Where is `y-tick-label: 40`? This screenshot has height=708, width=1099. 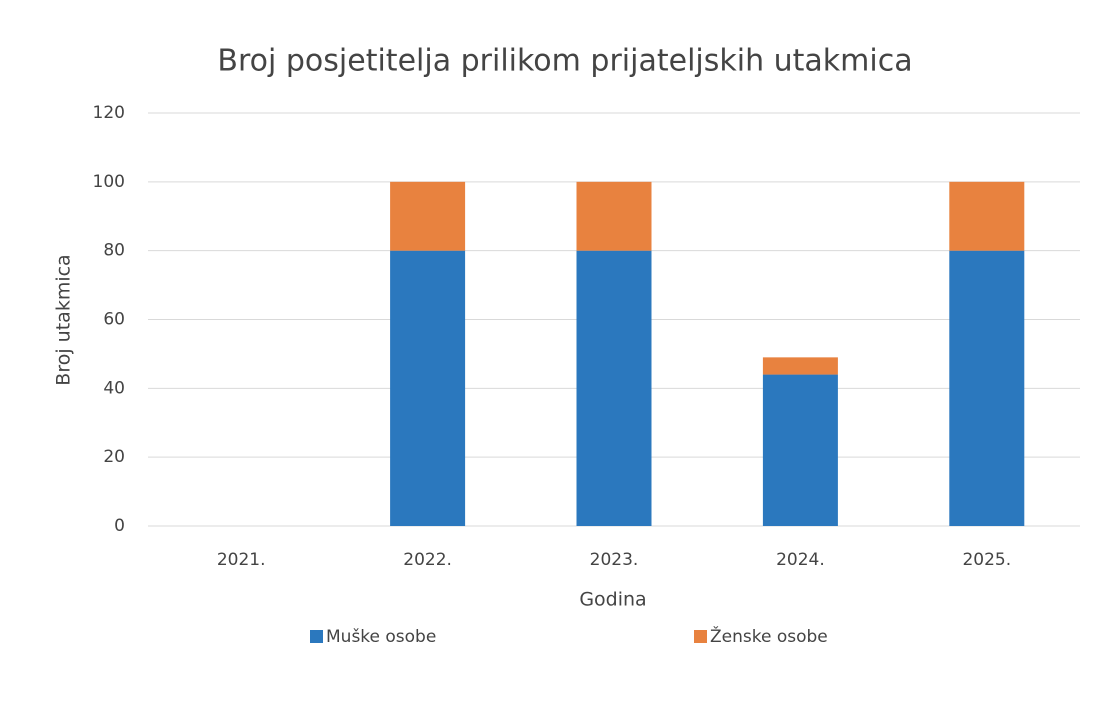
y-tick-label: 40 is located at coordinates (114, 388).